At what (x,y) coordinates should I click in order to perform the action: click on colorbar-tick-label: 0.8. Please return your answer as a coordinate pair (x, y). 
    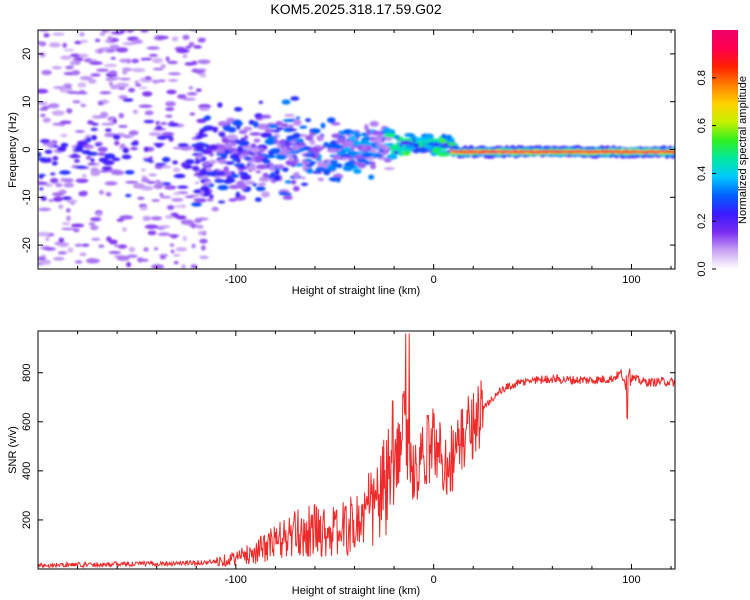
    Looking at the image, I should click on (702, 77).